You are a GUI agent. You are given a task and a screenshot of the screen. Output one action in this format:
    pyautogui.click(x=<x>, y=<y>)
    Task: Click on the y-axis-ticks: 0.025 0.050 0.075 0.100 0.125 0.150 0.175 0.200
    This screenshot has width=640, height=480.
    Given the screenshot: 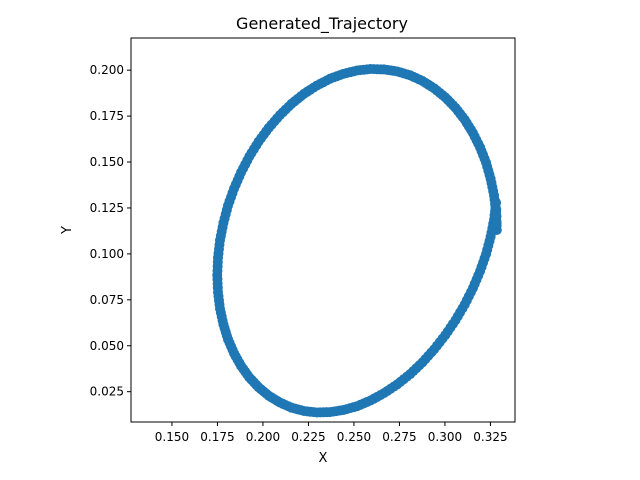 What is the action you would take?
    pyautogui.click(x=110, y=231)
    